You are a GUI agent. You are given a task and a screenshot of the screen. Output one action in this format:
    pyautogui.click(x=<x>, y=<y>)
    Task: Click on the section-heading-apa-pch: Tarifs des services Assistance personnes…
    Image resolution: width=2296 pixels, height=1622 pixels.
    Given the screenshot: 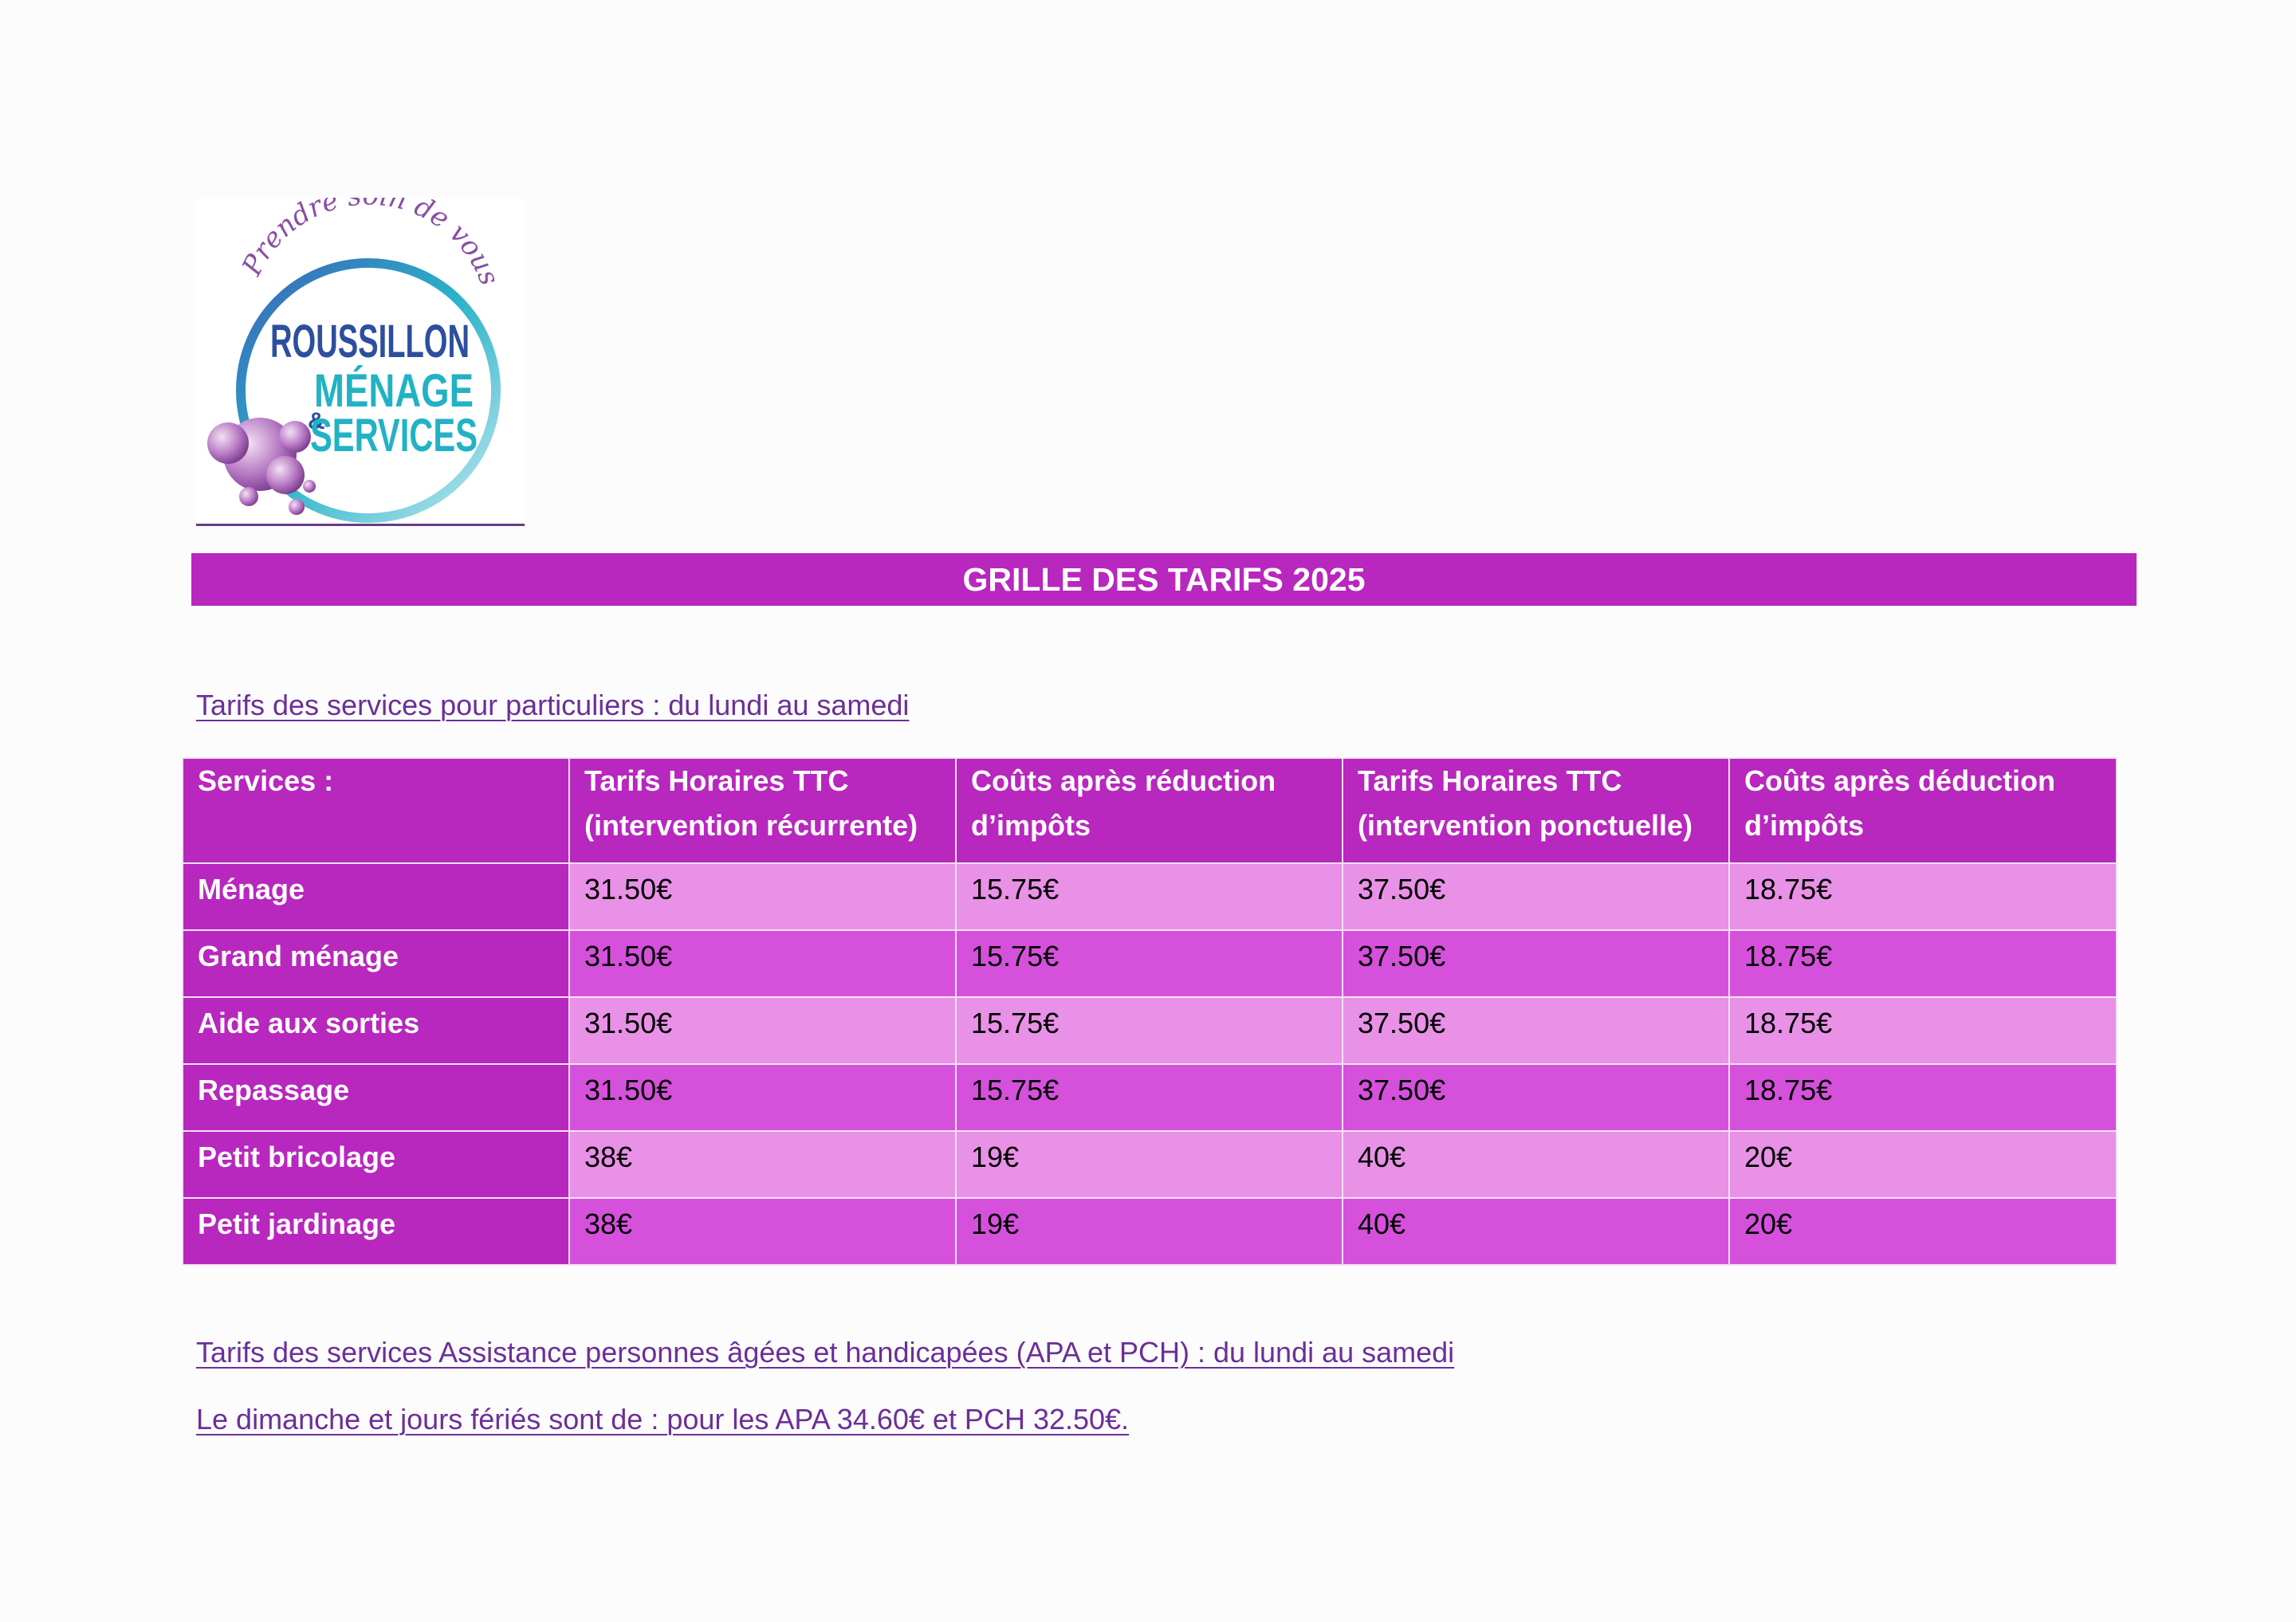 What is the action you would take?
    pyautogui.click(x=825, y=1352)
    